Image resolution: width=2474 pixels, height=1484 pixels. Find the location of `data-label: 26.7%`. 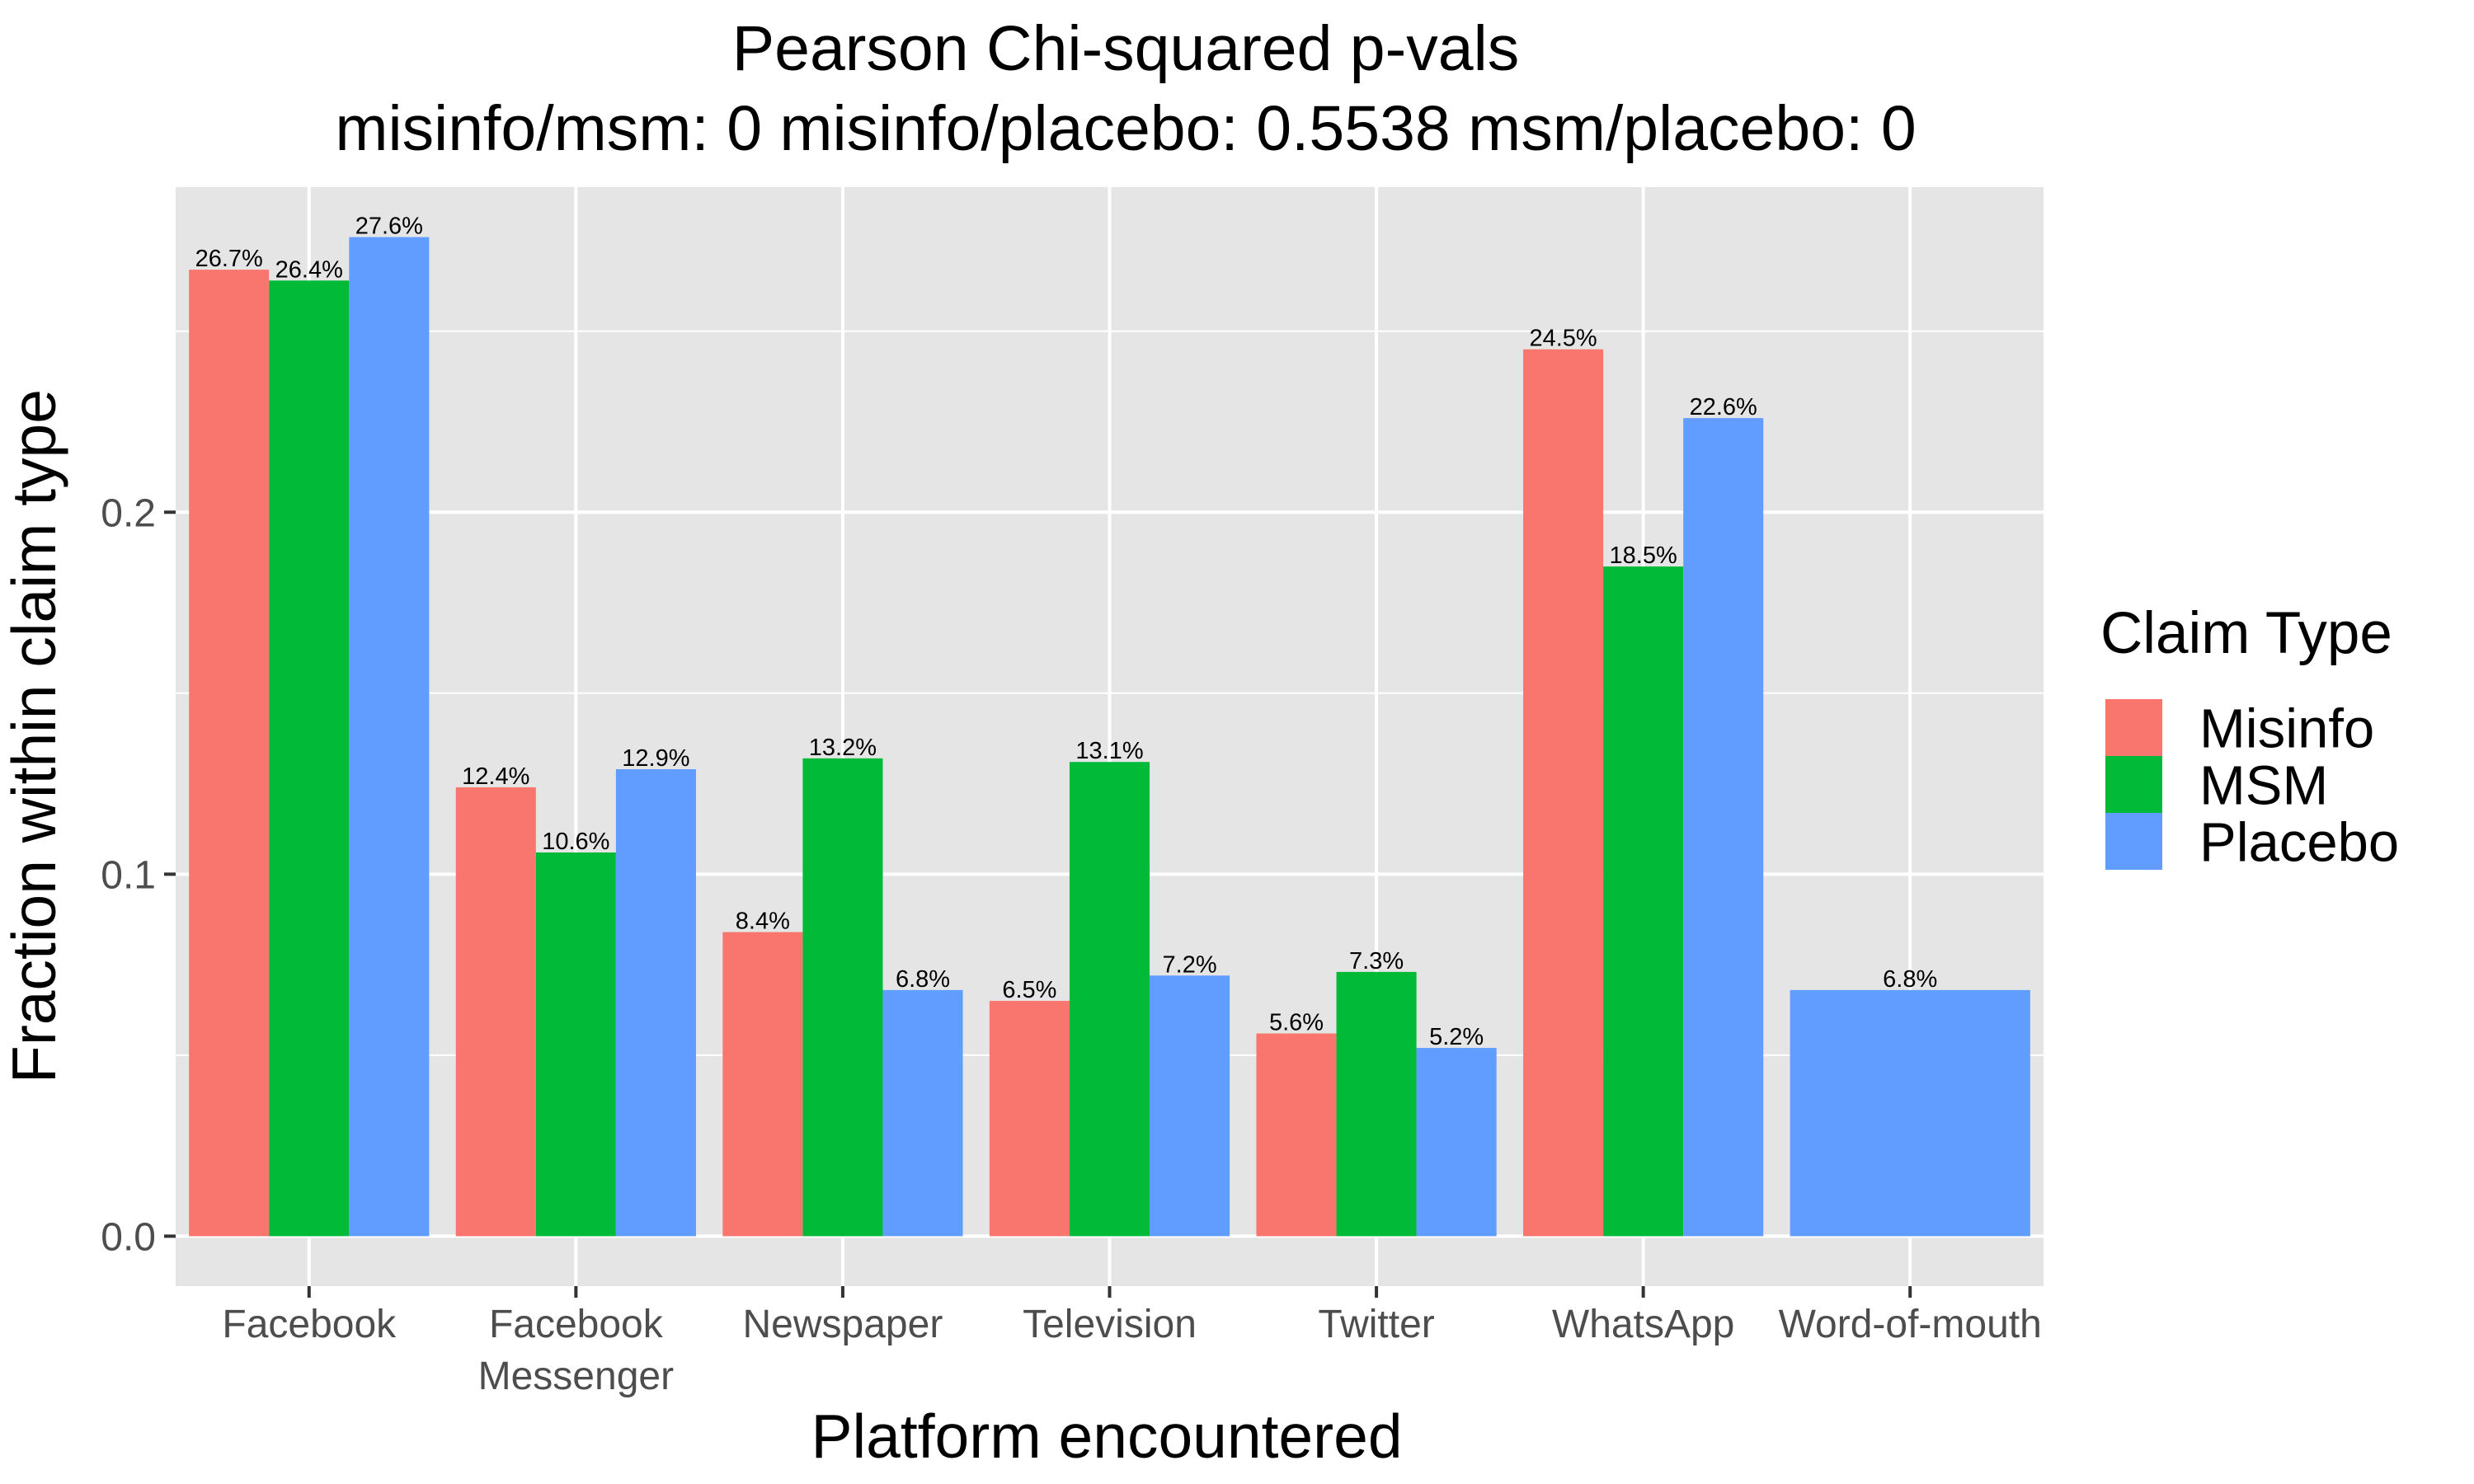

data-label: 26.7% is located at coordinates (229, 259).